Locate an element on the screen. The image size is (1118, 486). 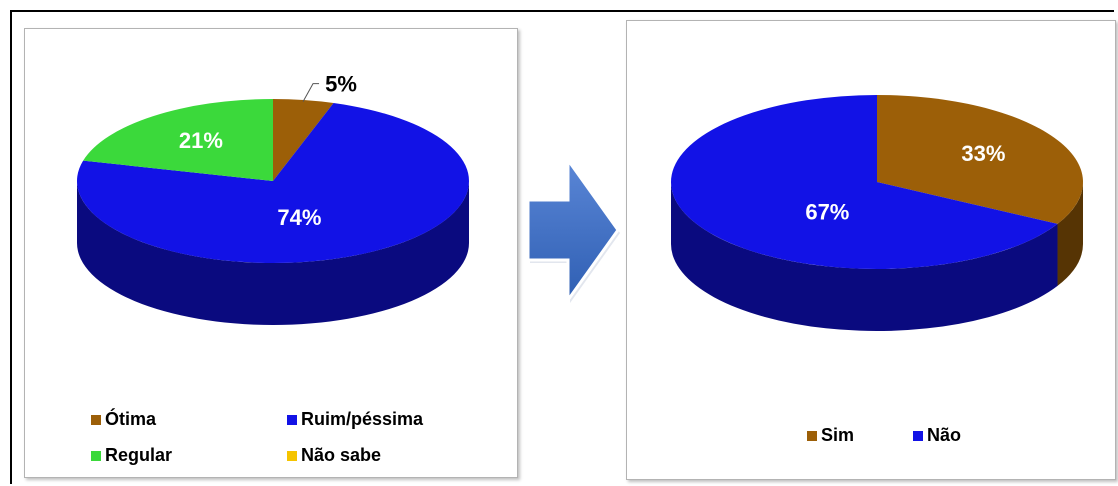
pie-slice-regular is located at coordinates (178, 140).